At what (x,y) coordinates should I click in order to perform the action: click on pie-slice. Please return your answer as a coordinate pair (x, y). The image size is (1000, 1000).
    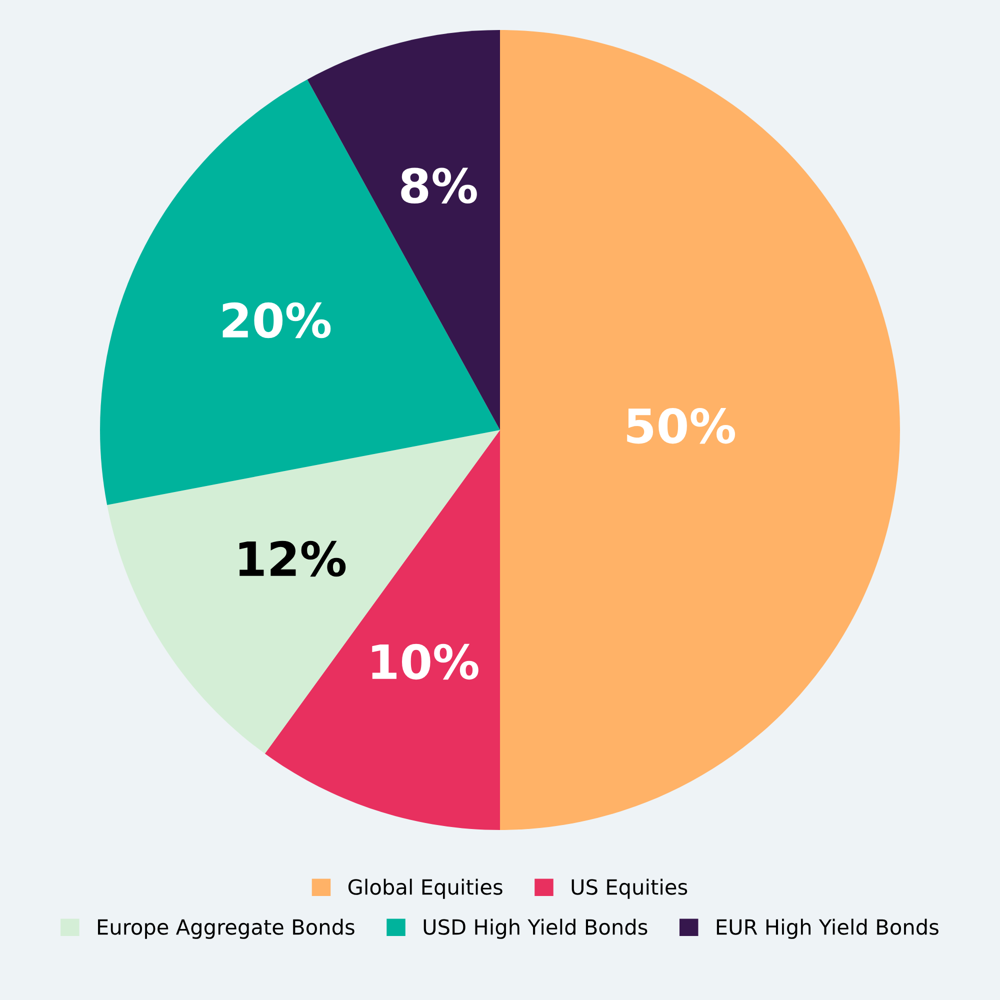
    Looking at the image, I should click on (303, 592).